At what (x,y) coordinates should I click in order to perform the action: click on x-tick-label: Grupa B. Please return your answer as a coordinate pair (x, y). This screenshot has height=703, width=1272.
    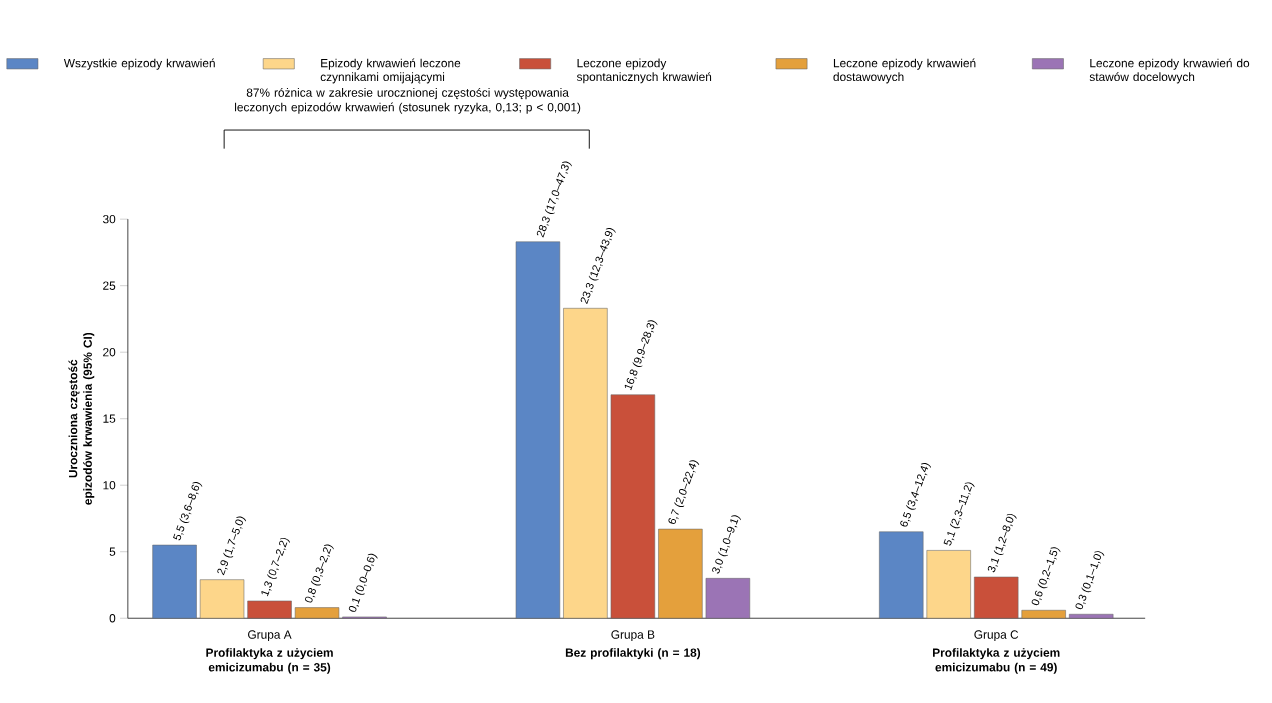
    Looking at the image, I should click on (633, 636).